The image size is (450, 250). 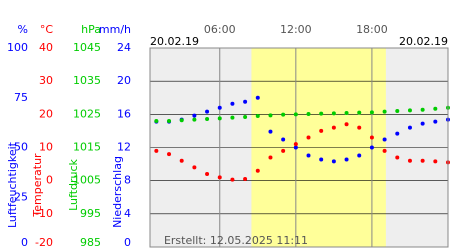 I want to click on y-tick-label: 985, so click(x=90, y=242).